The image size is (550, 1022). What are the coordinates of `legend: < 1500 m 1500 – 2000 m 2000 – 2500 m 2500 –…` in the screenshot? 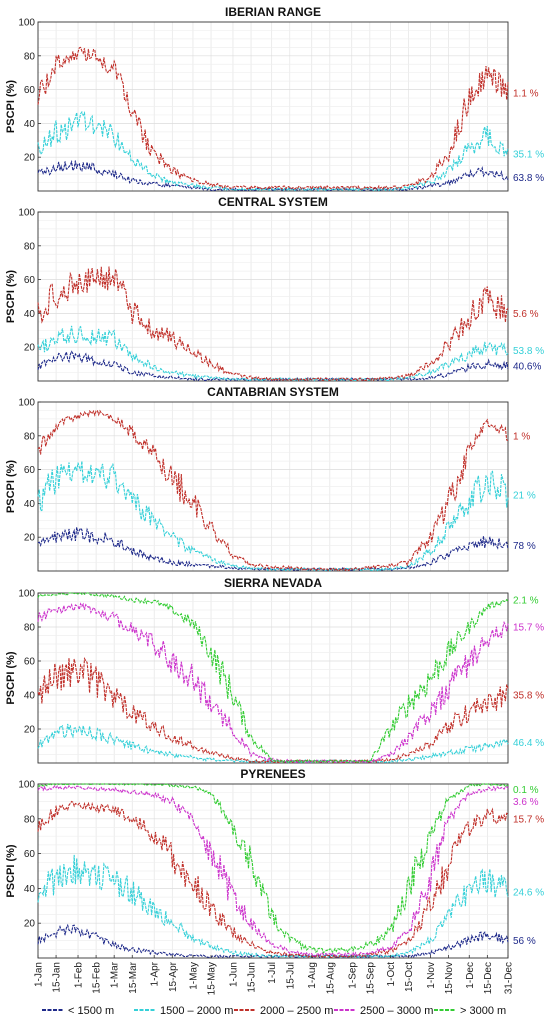 It's located at (274, 1011).